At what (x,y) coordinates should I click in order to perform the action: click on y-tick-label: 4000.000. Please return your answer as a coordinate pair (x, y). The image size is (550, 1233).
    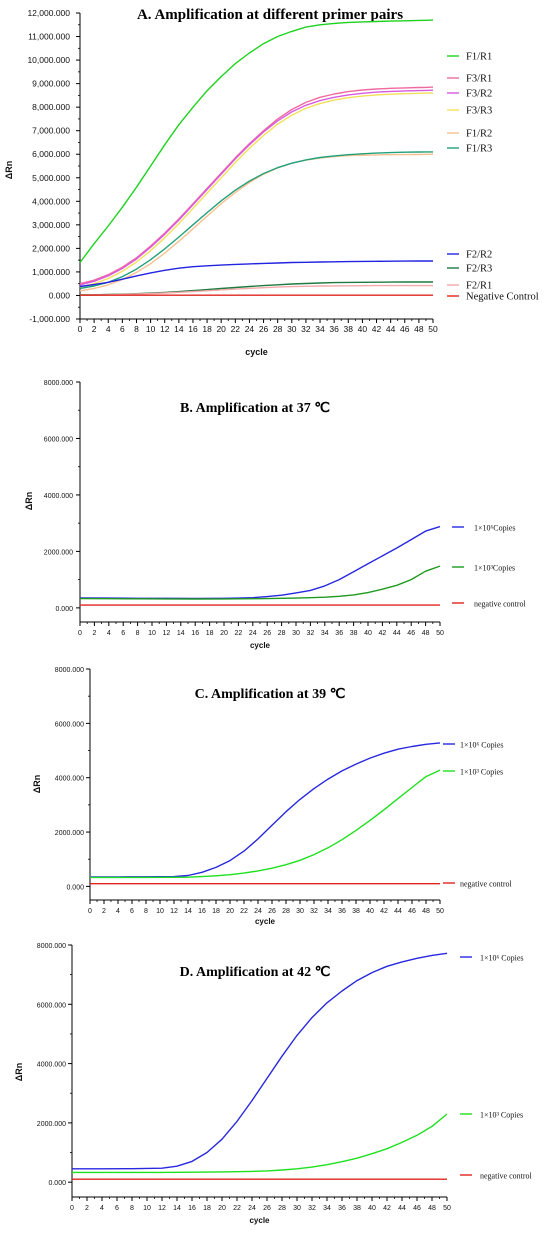
    Looking at the image, I should click on (58, 496).